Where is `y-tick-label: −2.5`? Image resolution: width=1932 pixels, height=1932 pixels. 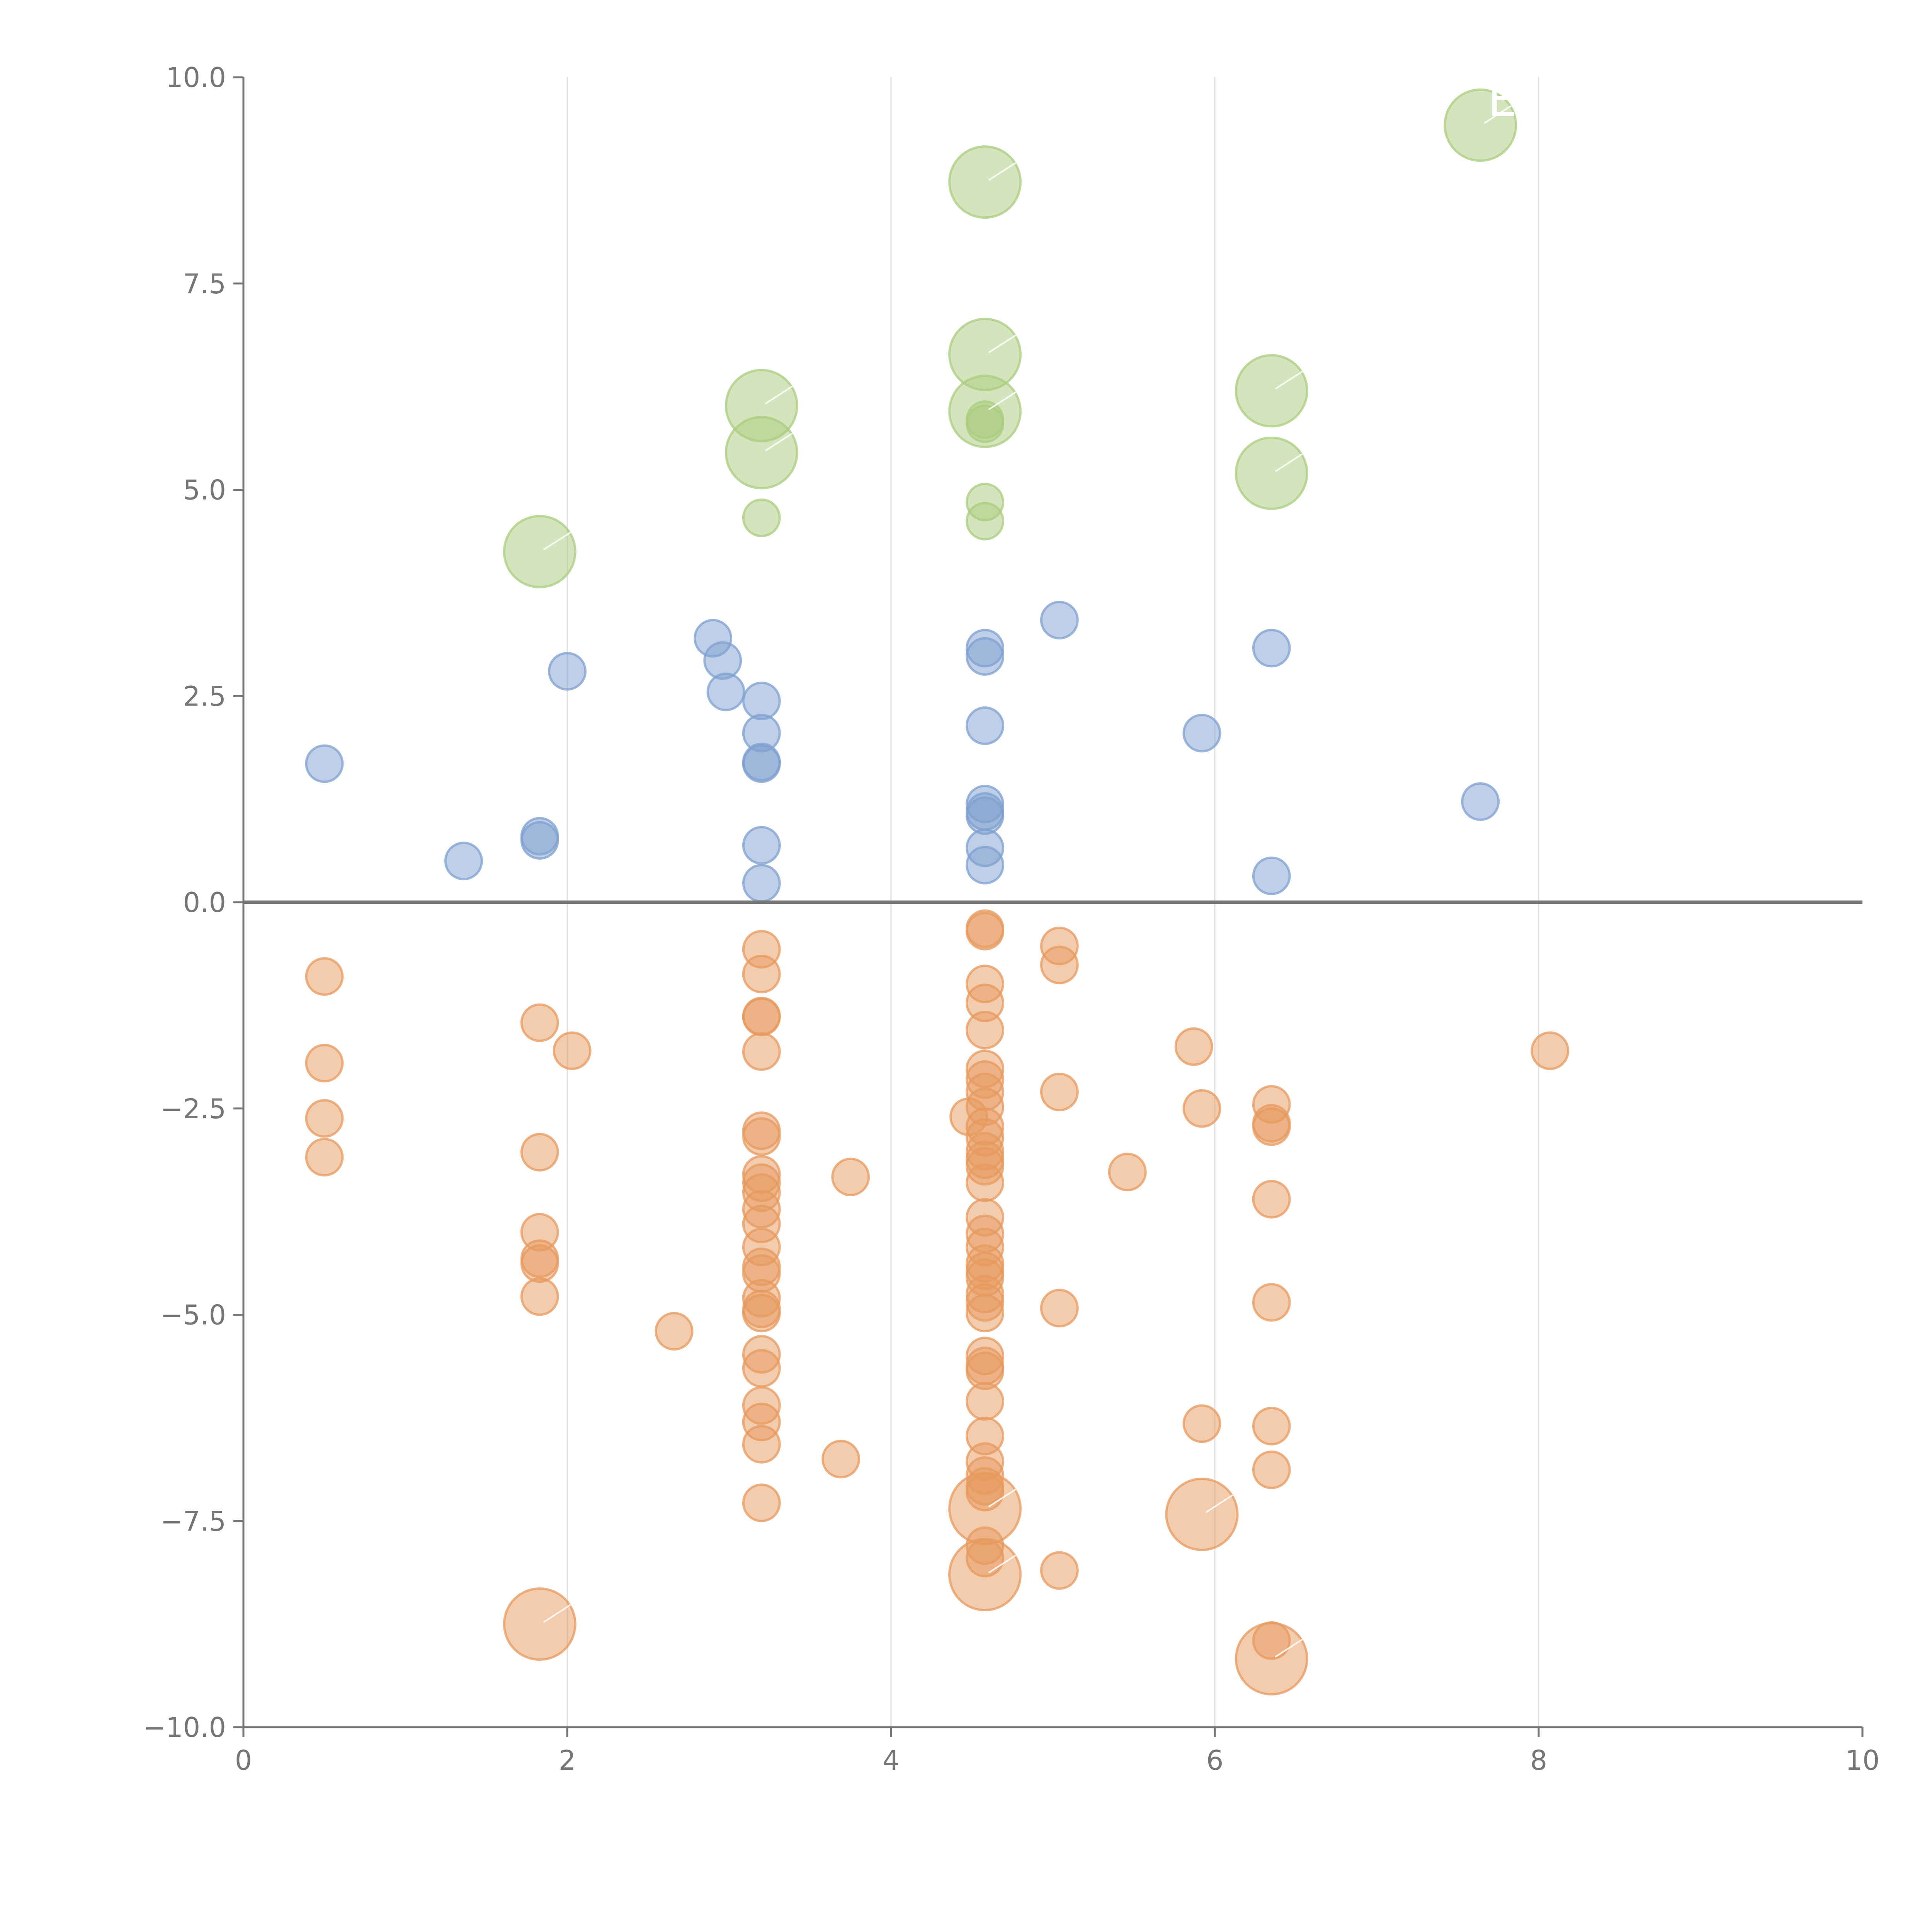
y-tick-label: −2.5 is located at coordinates (193, 1109).